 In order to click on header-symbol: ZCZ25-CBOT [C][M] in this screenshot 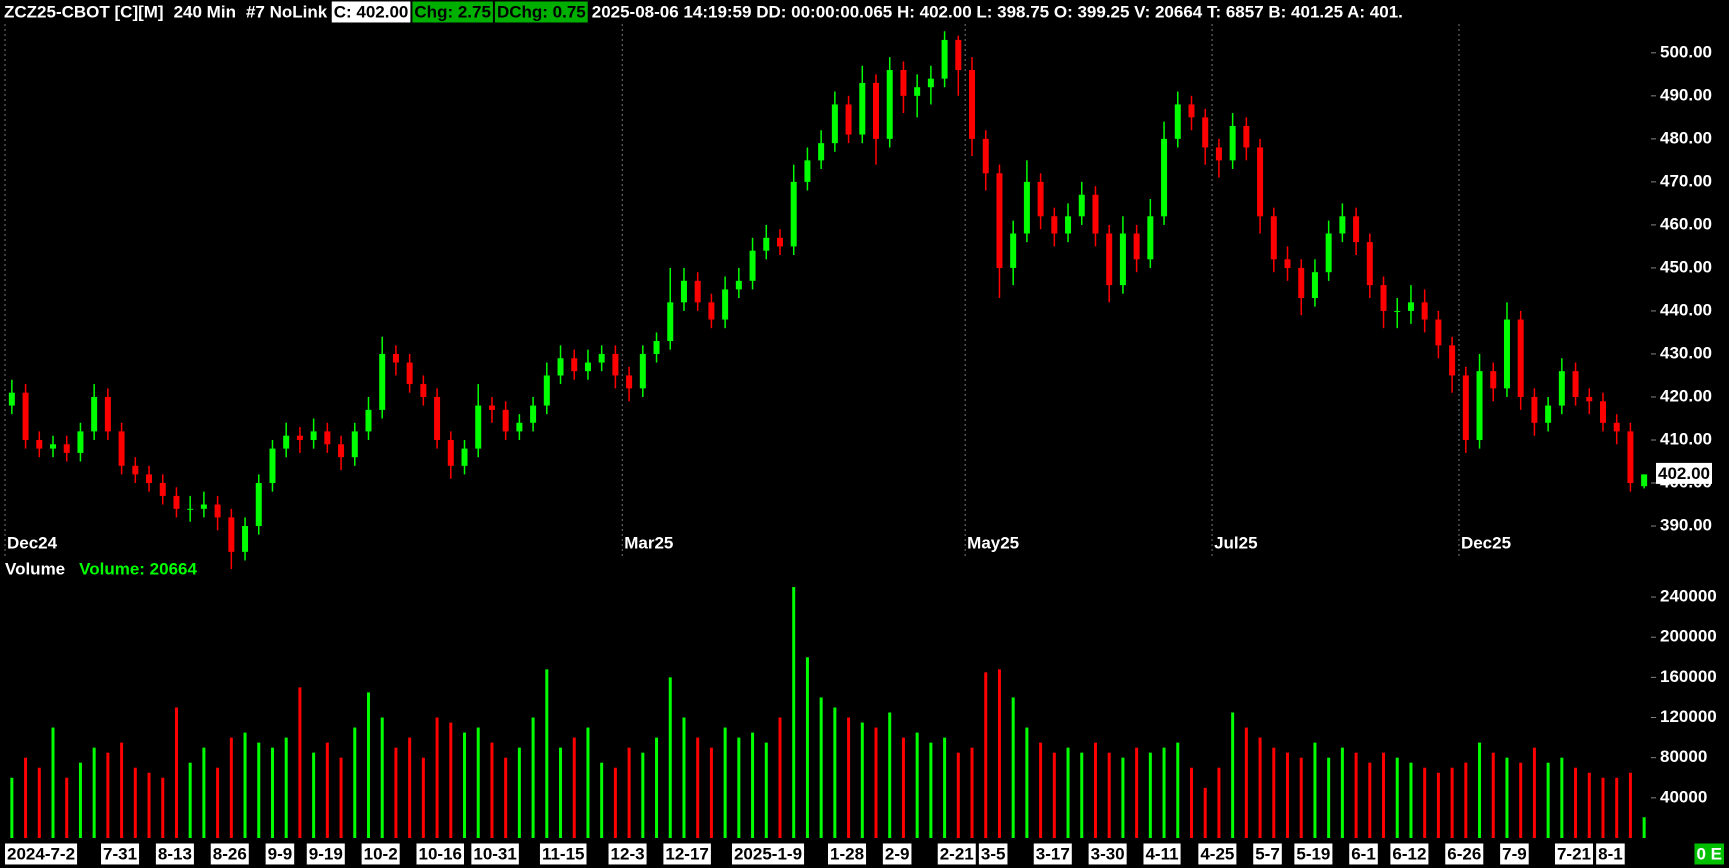, I will do `click(84, 11)`.